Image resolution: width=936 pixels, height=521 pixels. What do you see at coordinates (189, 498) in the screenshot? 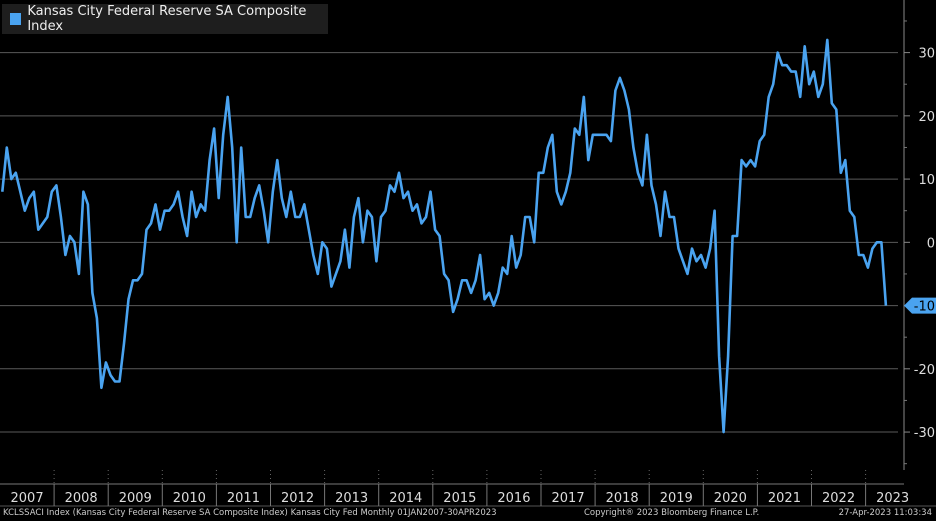
I see `x-tick-label: 2010` at bounding box center [189, 498].